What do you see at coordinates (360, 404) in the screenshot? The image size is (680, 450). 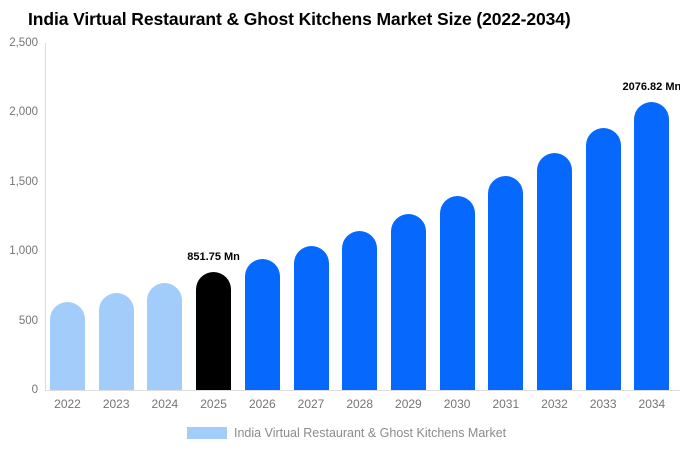 I see `x-tick-label-2028: 2028` at bounding box center [360, 404].